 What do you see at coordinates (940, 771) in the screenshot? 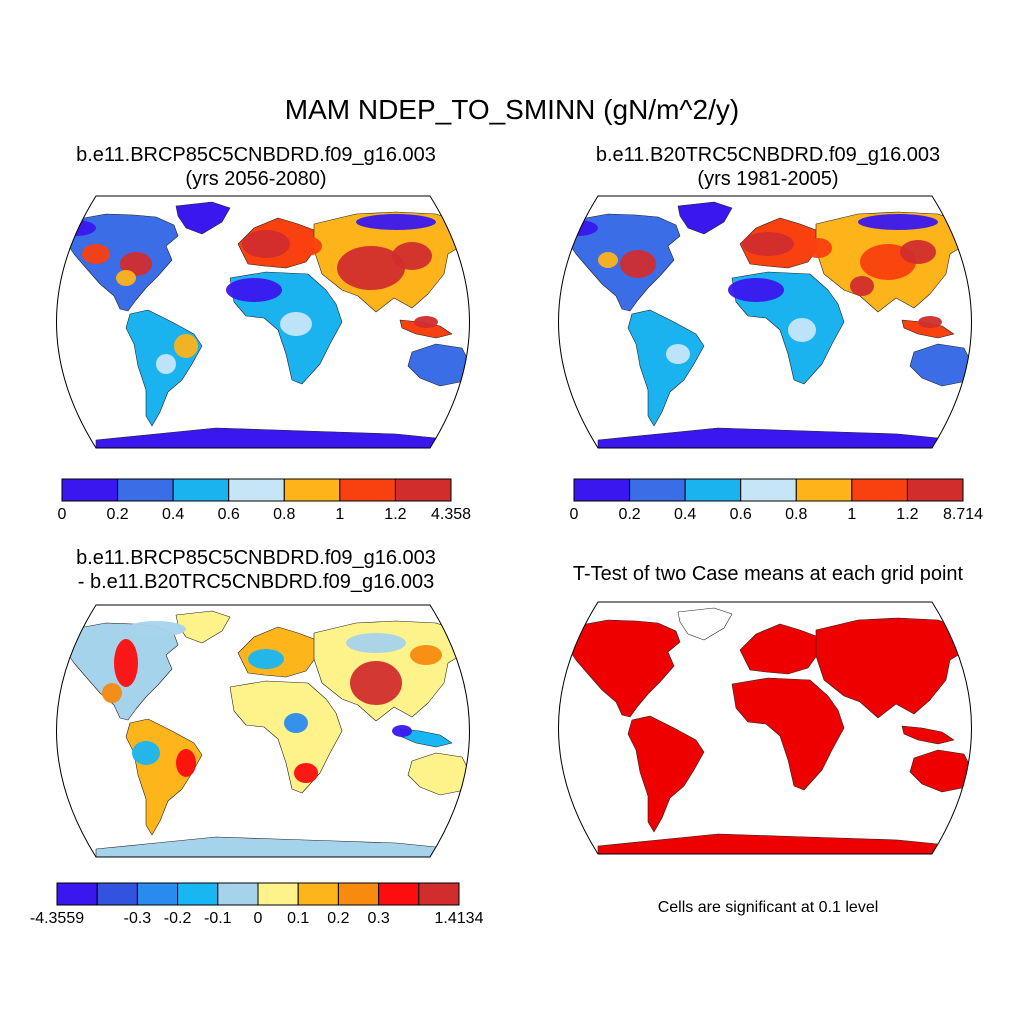
I see `map-ttest-land-australia` at bounding box center [940, 771].